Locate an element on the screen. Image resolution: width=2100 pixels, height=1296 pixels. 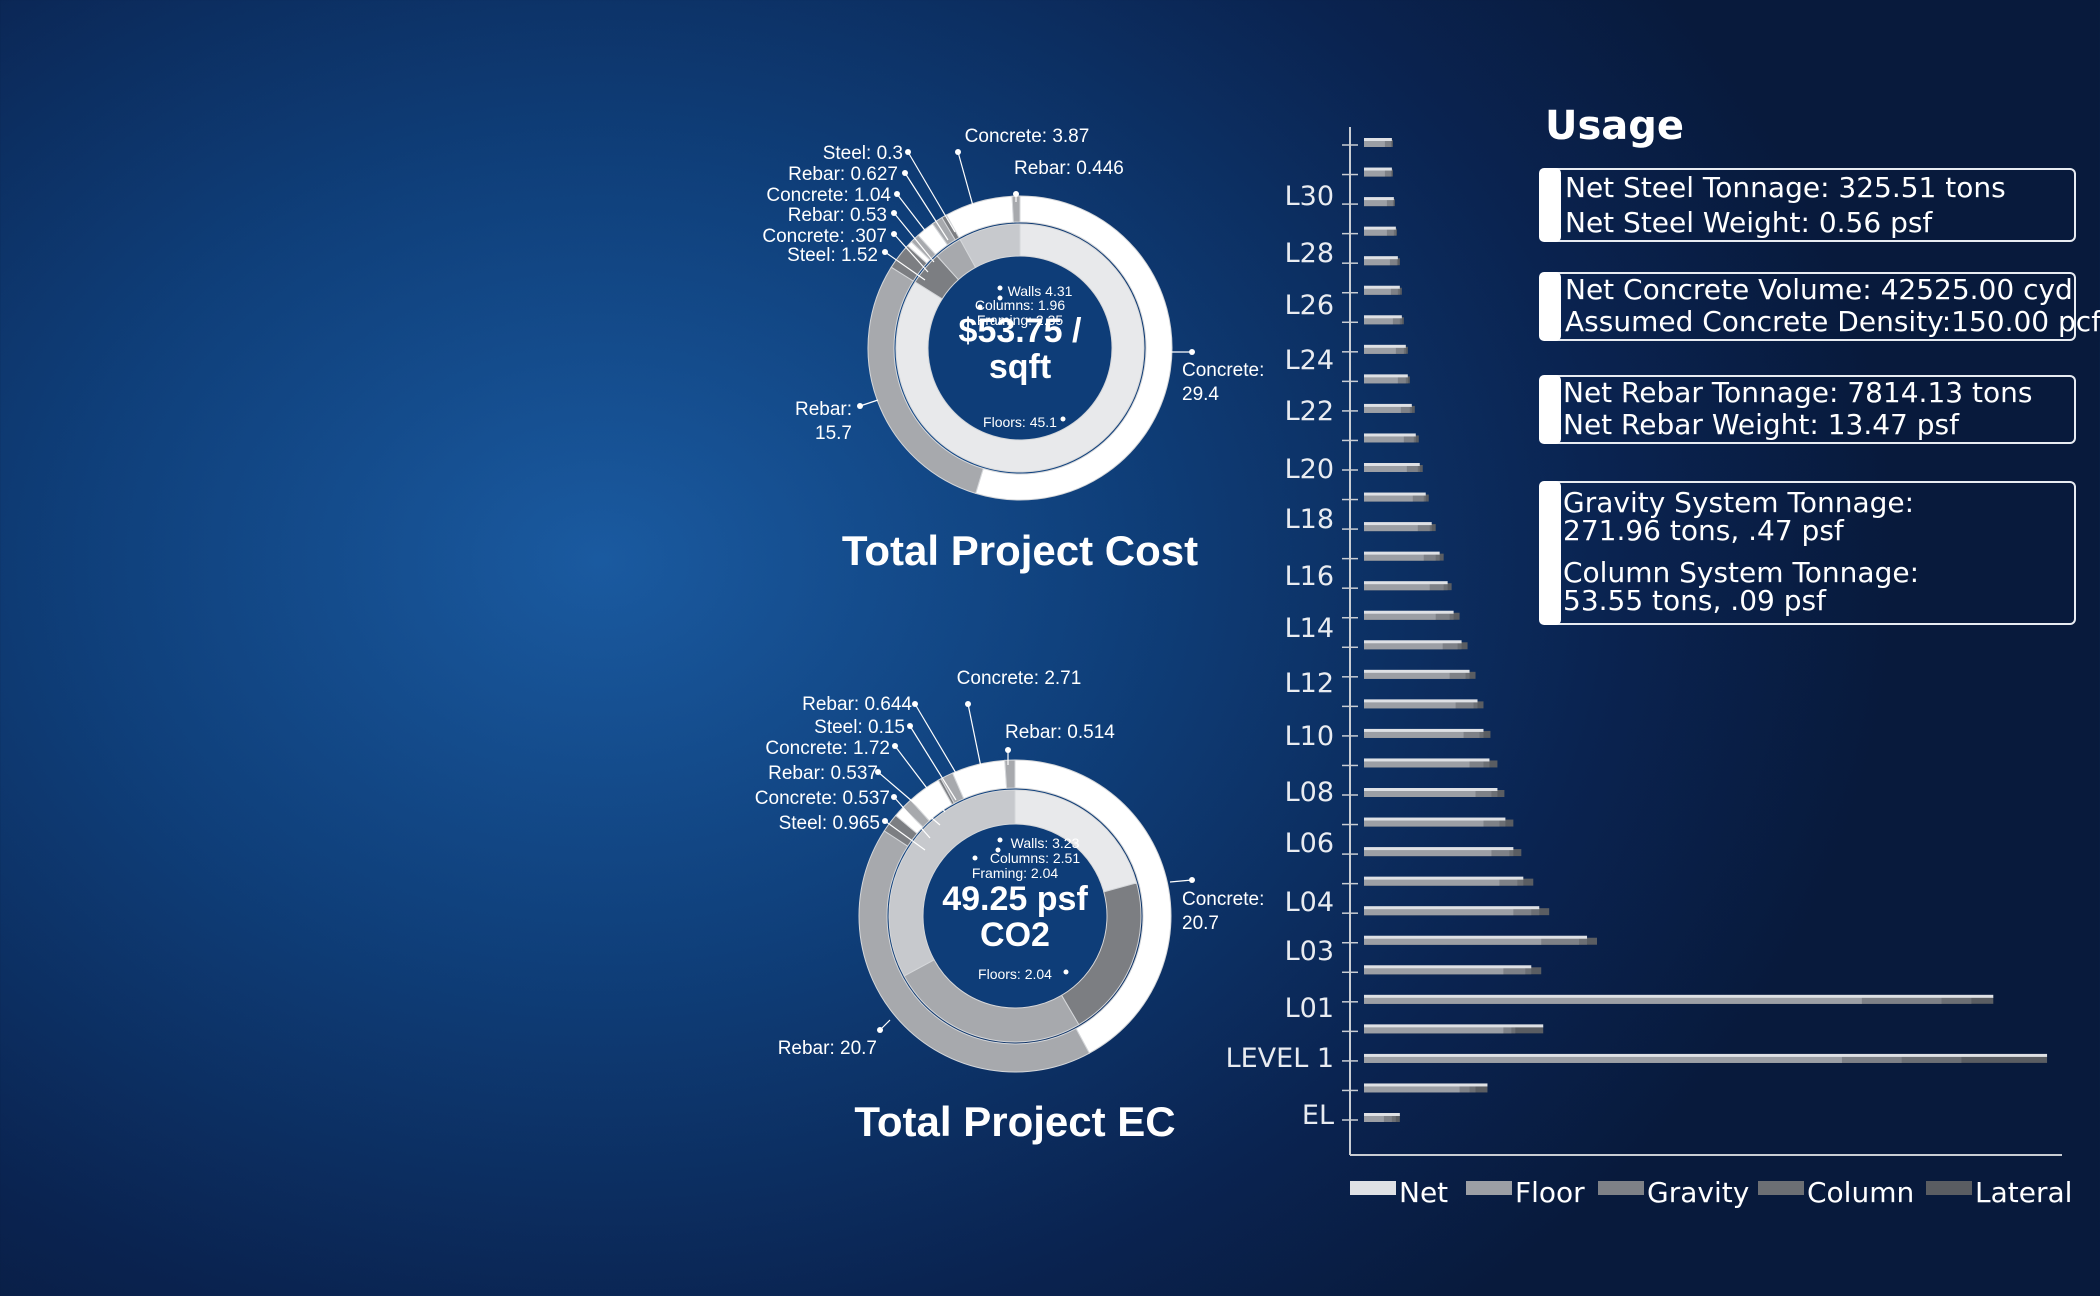
level-tick-label: L03 is located at coordinates (1309, 951).